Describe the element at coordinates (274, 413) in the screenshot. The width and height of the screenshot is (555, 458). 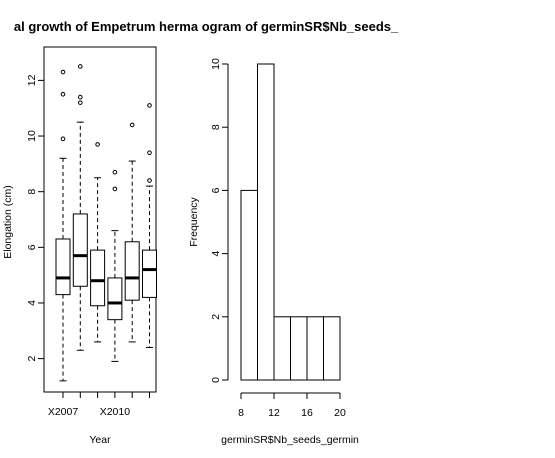
I see `histogram-x-tick-label: 12` at that location.